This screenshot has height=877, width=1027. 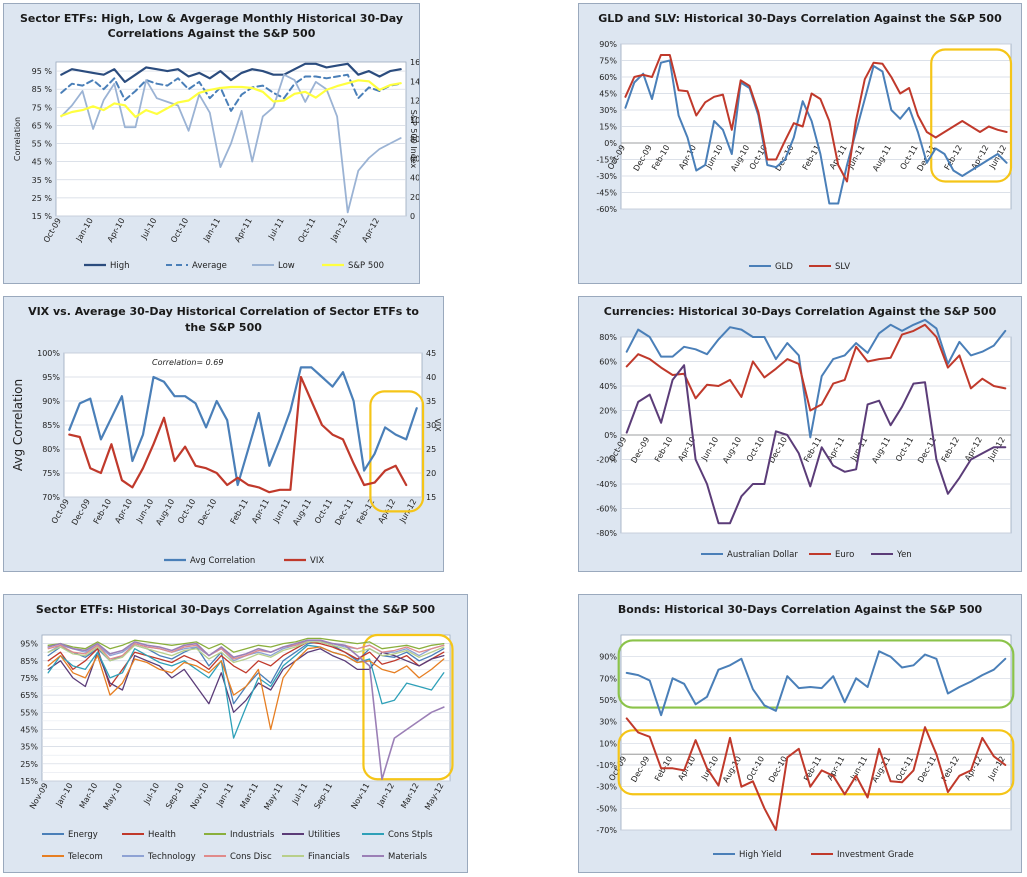 What do you see at coordinates (29, 764) in the screenshot?
I see `y-tick-label: 25%` at bounding box center [29, 764].